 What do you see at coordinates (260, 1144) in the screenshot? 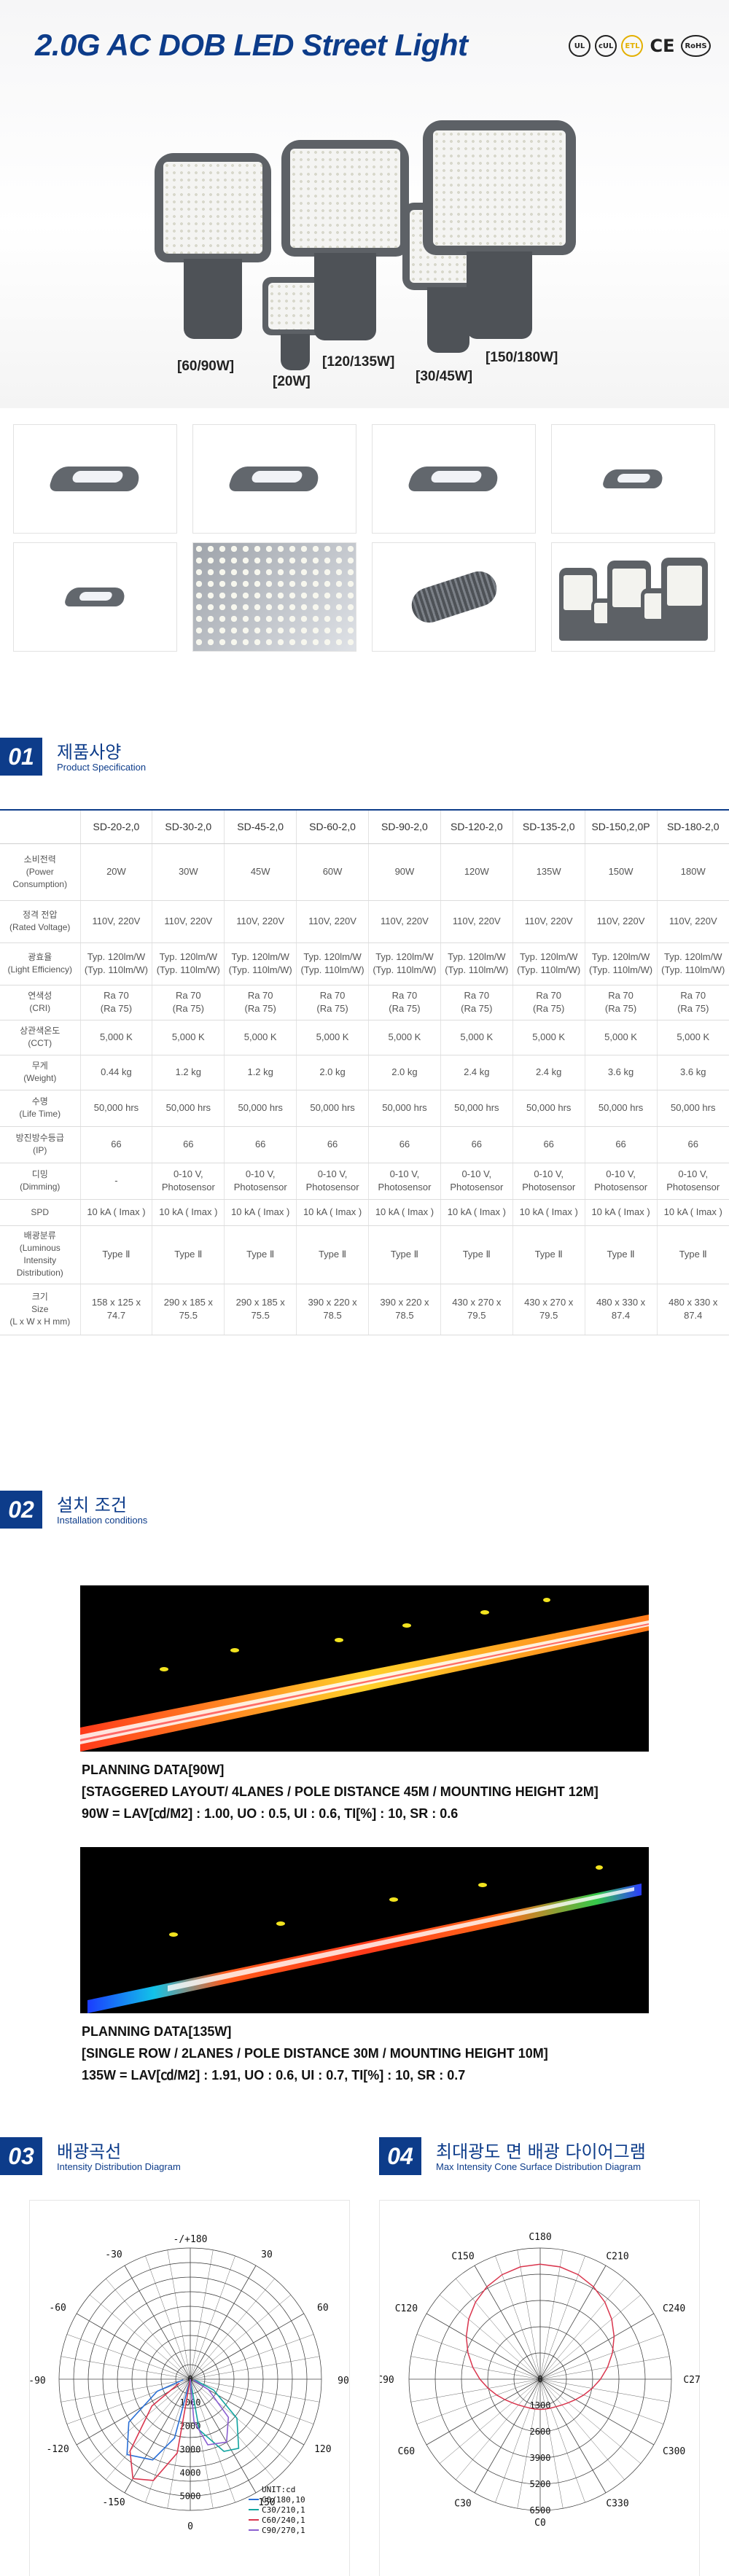
I see `spec-cell: 66` at bounding box center [260, 1144].